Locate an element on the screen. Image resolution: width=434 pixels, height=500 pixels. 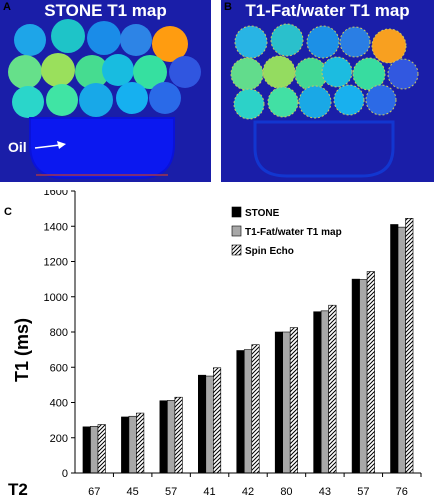
x-tick-label: 43 is located at coordinates (325, 492).